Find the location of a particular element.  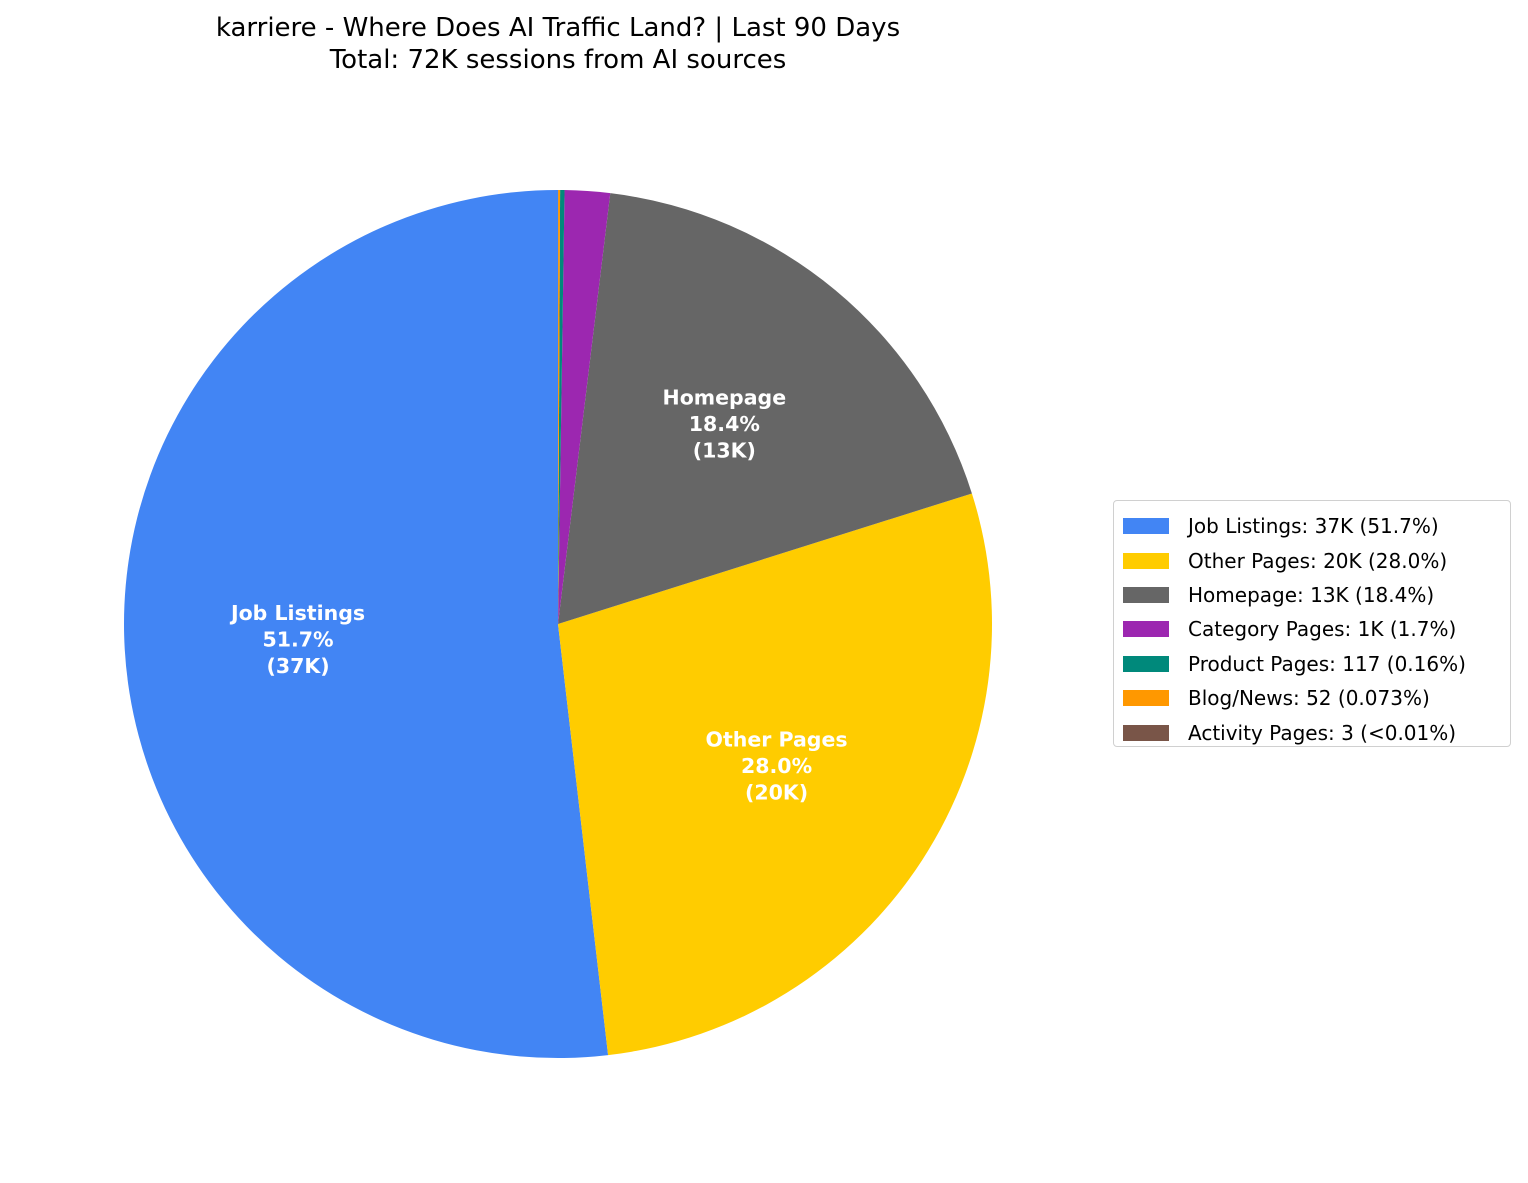

legend-item-homepage: Homepage: 13K (18.4%) is located at coordinates (1312, 595).